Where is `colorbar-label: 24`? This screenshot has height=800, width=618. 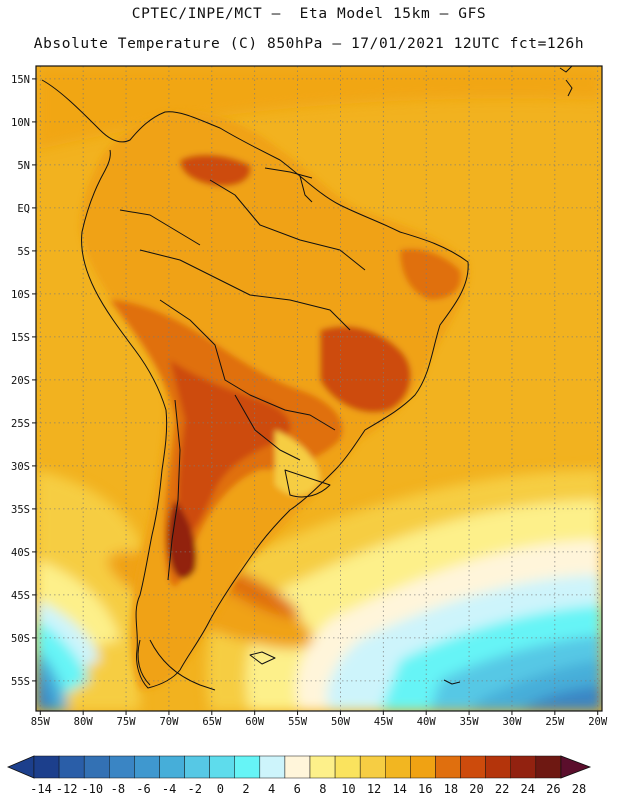
colorbar-label: 24 is located at coordinates (528, 789).